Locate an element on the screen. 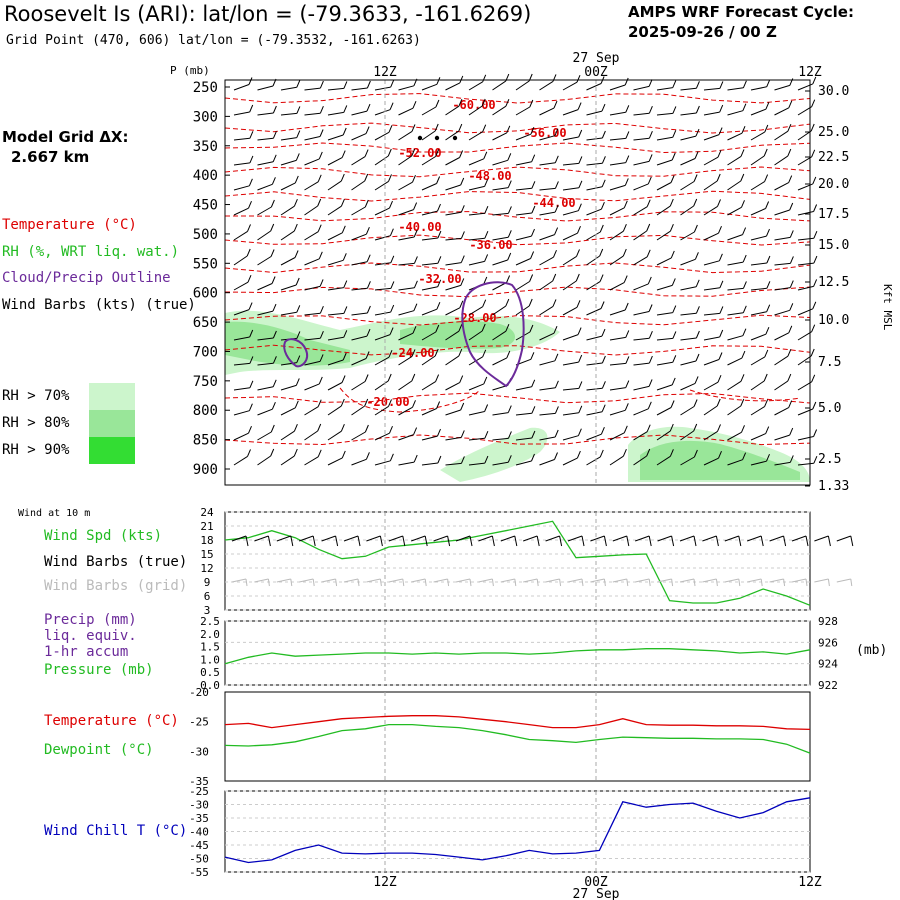 The height and width of the screenshot is (900, 900). cloud-outline is located at coordinates (295, 353).